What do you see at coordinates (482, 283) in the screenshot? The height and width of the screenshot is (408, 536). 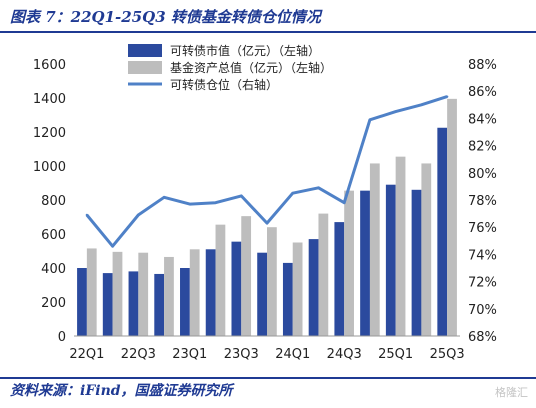 I see `y-right-tick-label: 72%` at bounding box center [482, 283].